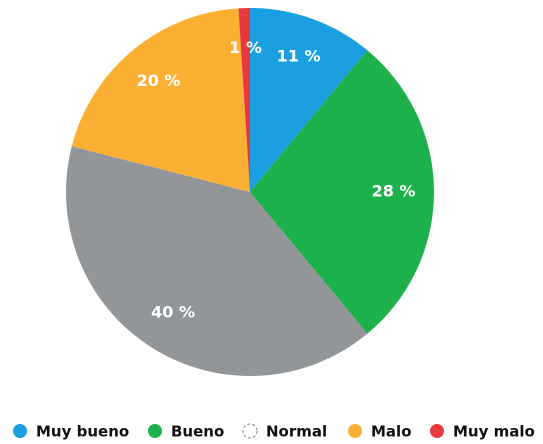 This screenshot has height=444, width=543. I want to click on legend-label: Muy bueno, so click(82, 432).